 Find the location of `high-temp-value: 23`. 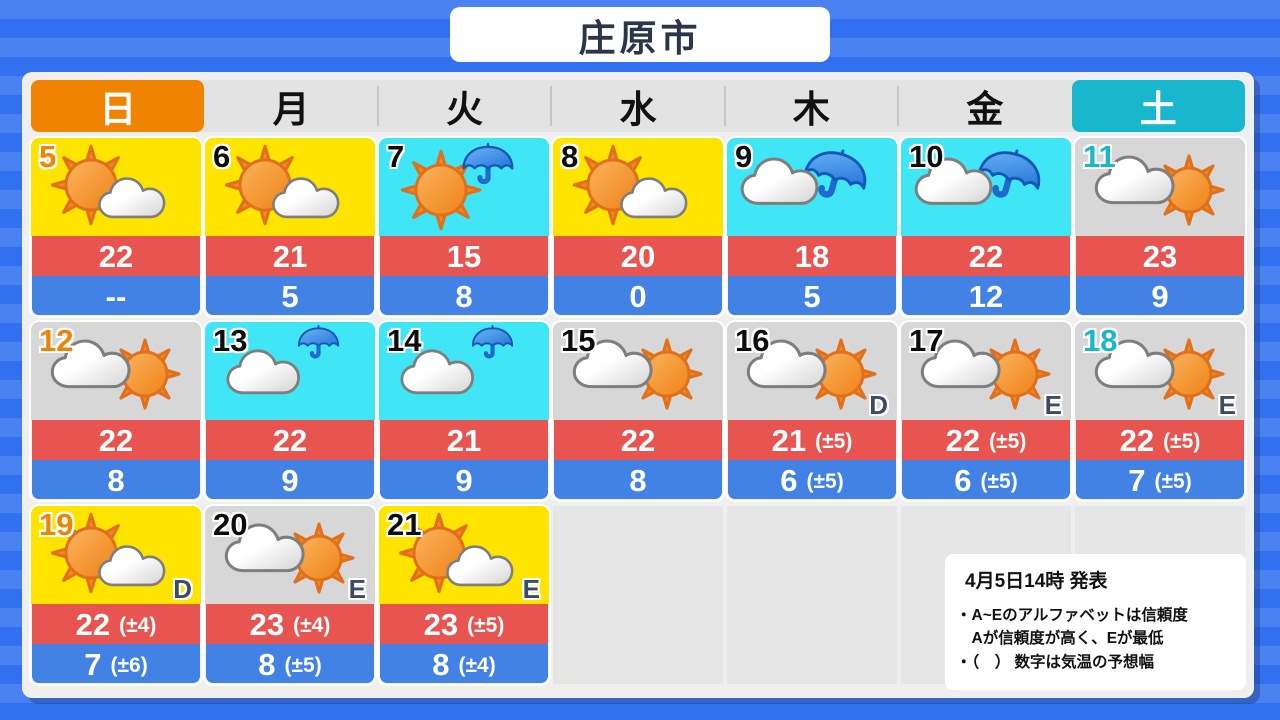

high-temp-value: 23 is located at coordinates (1160, 256).